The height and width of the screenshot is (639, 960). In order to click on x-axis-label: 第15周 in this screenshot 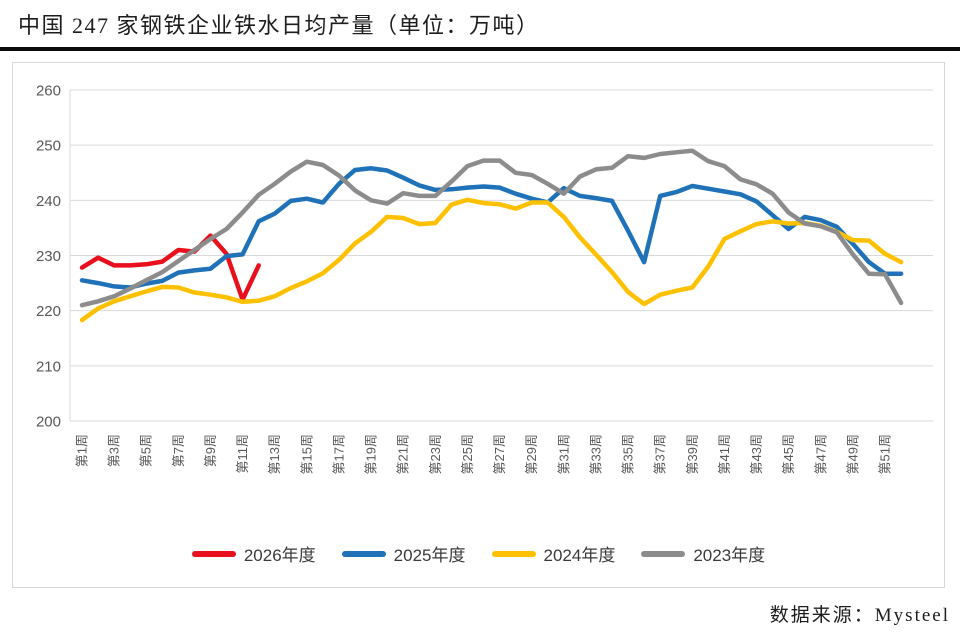, I will do `click(306, 454)`.